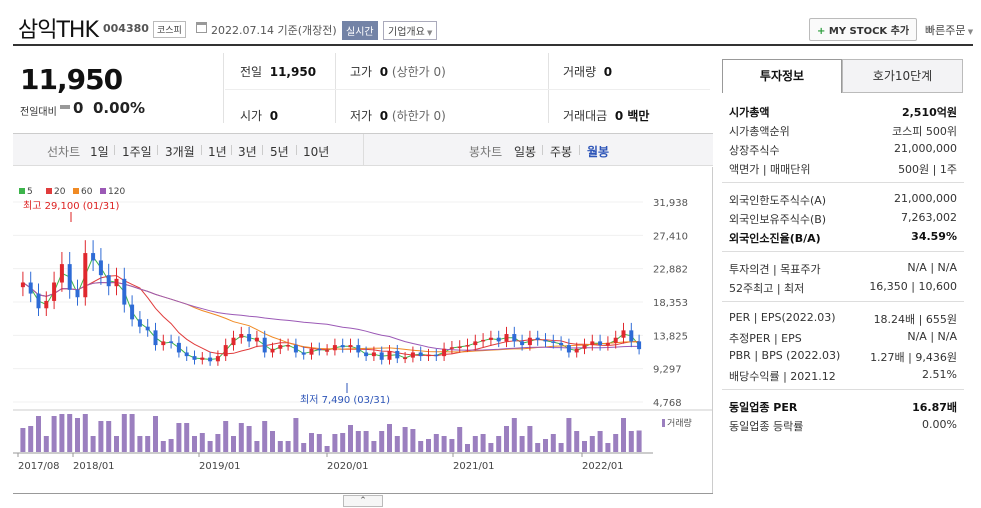 The height and width of the screenshot is (508, 981). Describe the element at coordinates (934, 407) in the screenshot. I see `info-value: 16.87배` at that location.